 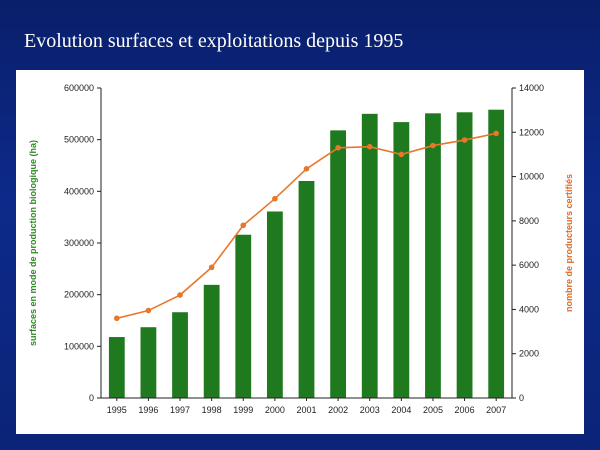 What do you see at coordinates (531, 132) in the screenshot?
I see `right-tick-label: 12000` at bounding box center [531, 132].